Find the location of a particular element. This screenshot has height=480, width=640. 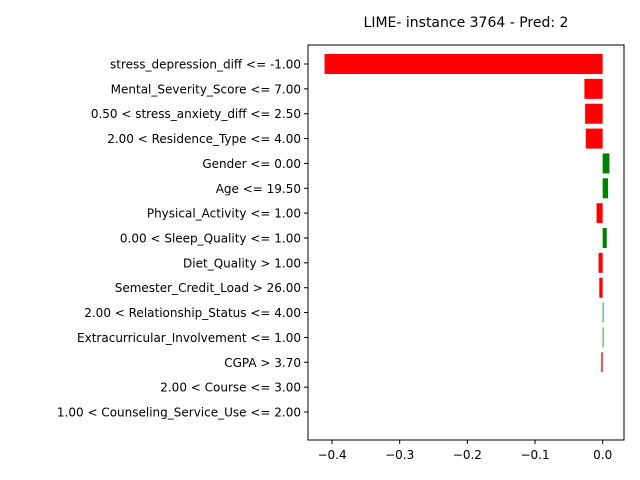

y-tick-label: Semester_Credit_Load > 26.00 is located at coordinates (208, 288).